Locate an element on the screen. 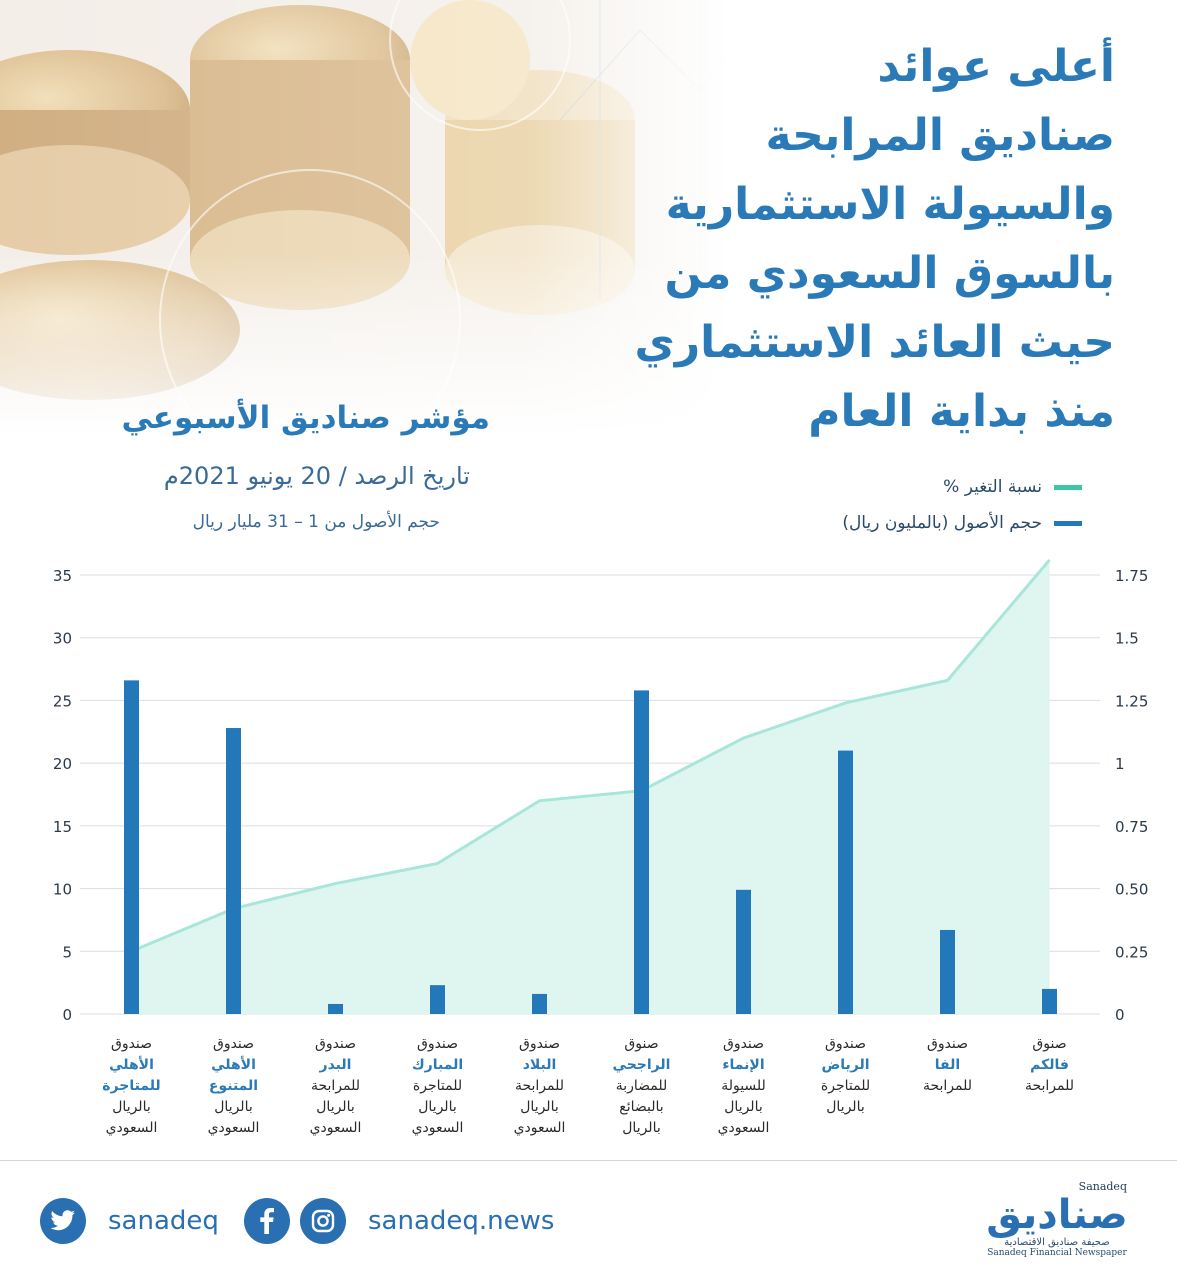  right-axis-tick: 1.75 is located at coordinates (1131, 576).